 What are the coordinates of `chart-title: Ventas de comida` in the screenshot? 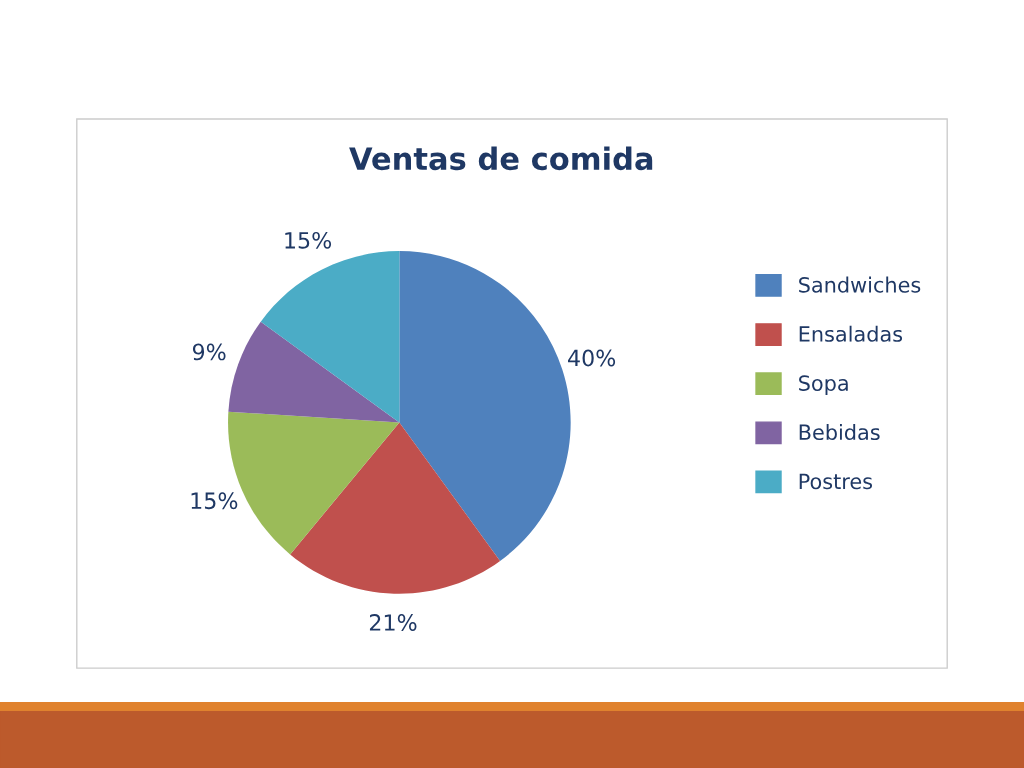 It's located at (501, 158).